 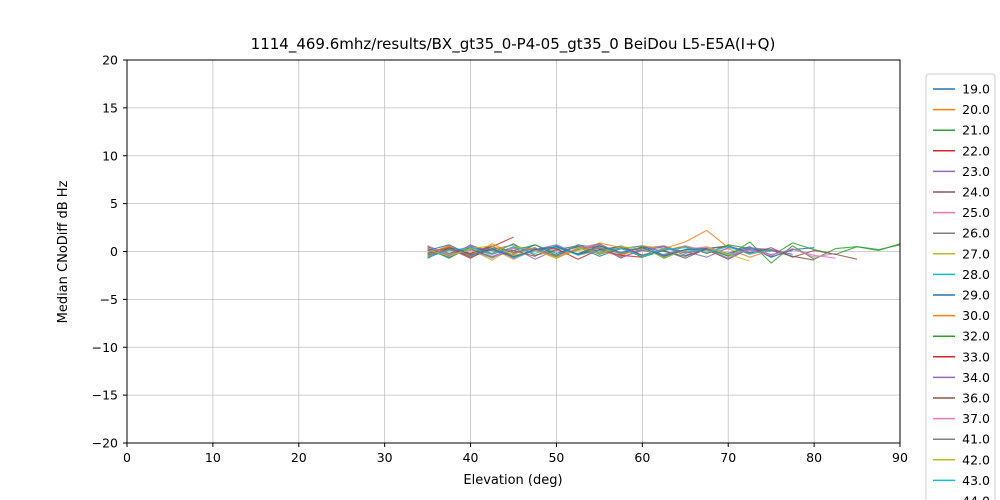 What do you see at coordinates (556, 457) in the screenshot?
I see `x-tick-label: 50` at bounding box center [556, 457].